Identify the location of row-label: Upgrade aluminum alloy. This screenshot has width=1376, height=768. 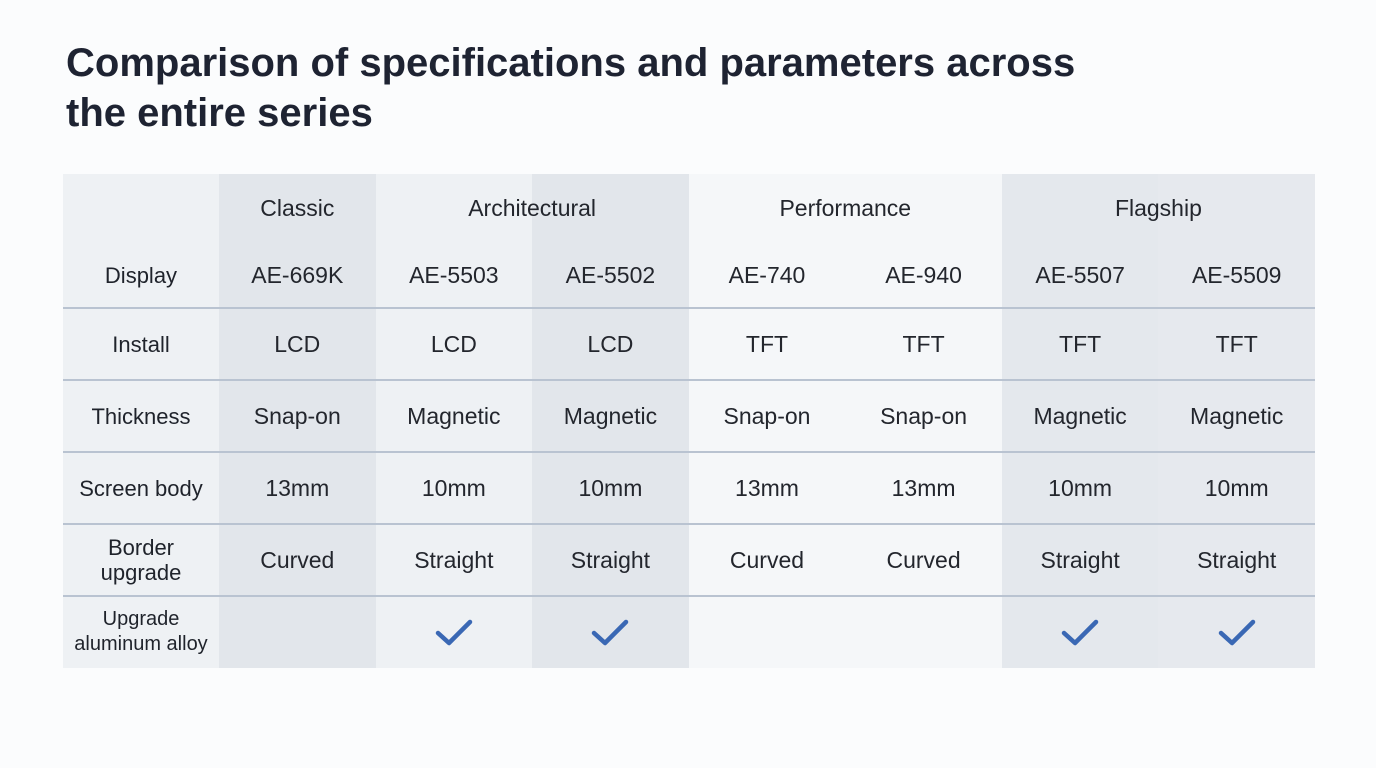
(141, 631).